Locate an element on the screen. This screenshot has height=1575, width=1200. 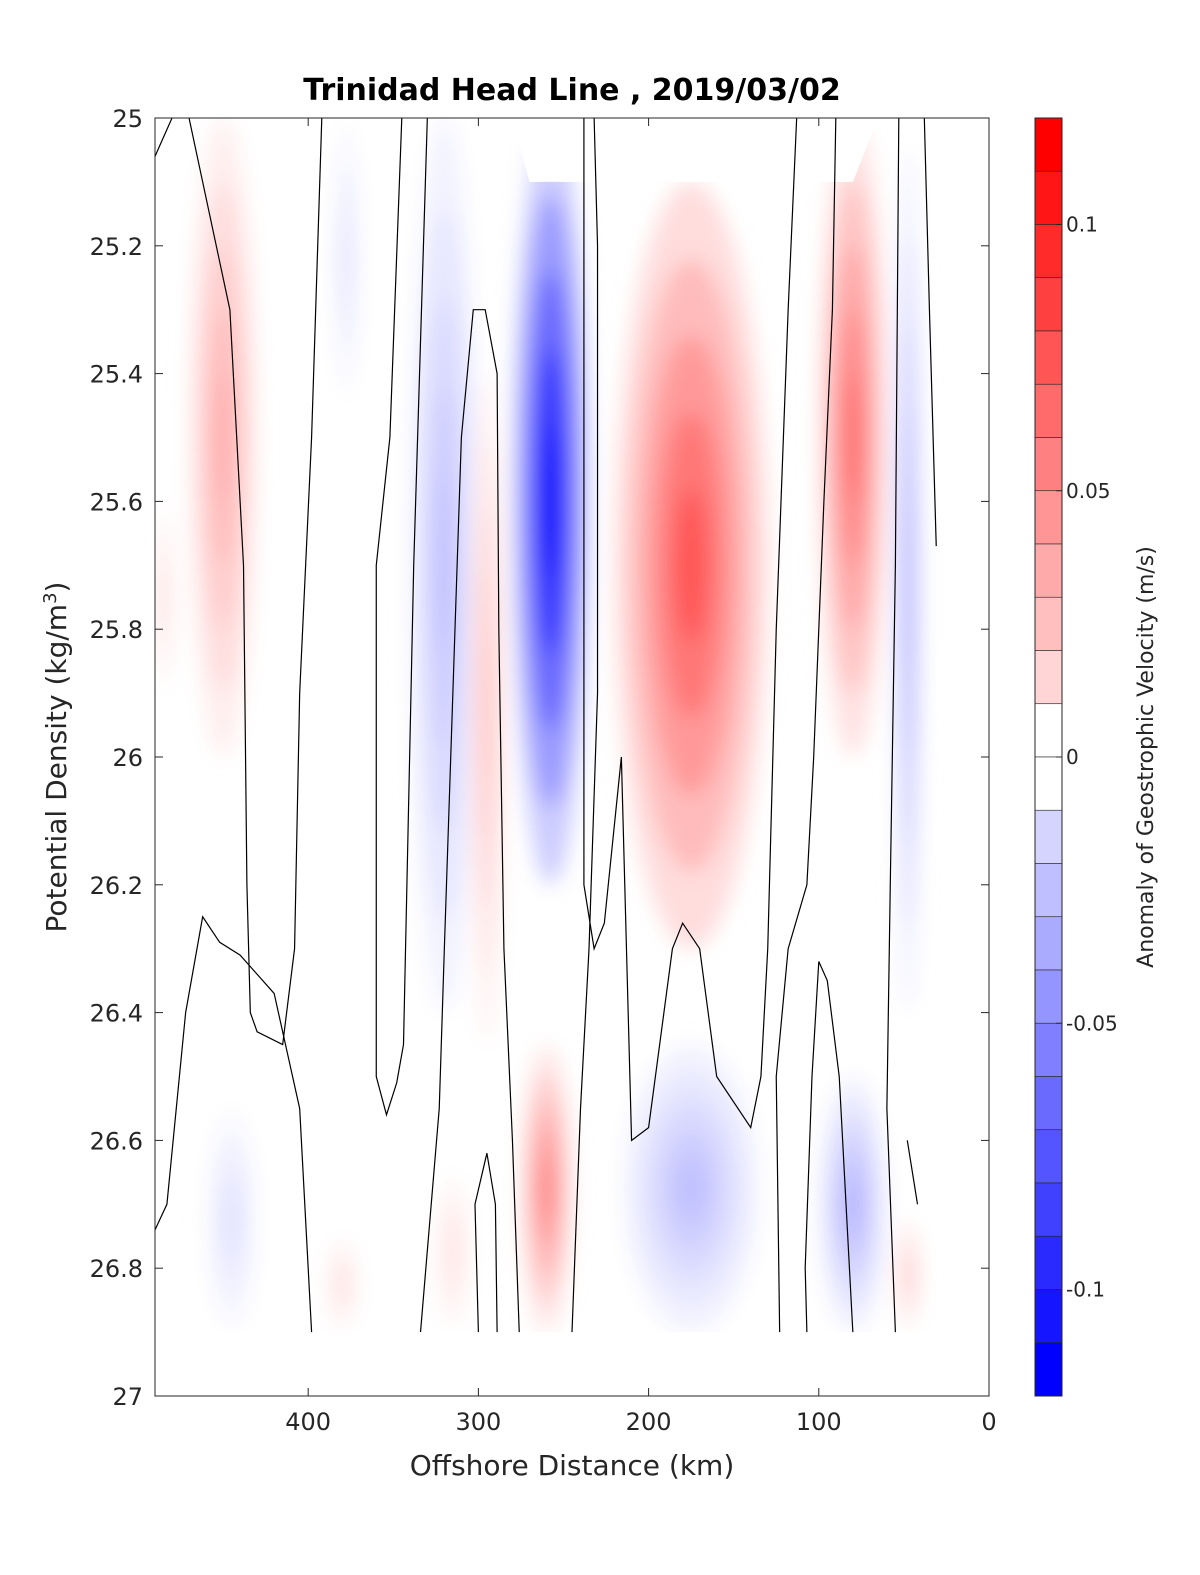
x-tick-label: 200 is located at coordinates (649, 1422).